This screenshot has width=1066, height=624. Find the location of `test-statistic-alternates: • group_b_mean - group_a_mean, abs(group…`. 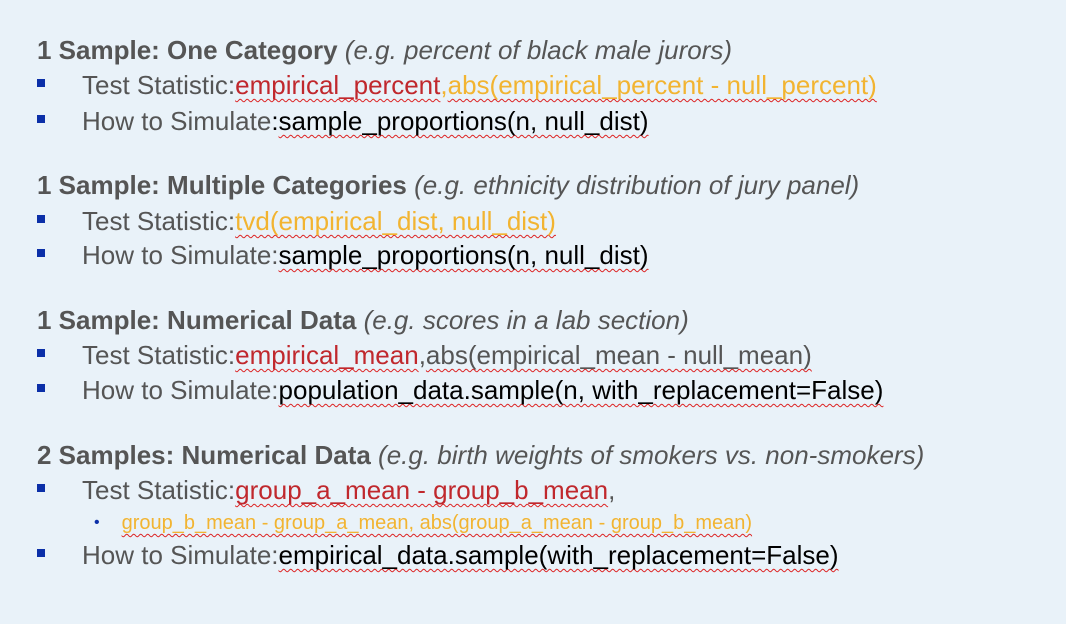

test-statistic-alternates: • group_b_mean - group_a_mean, abs(group… is located at coordinates (423, 523).